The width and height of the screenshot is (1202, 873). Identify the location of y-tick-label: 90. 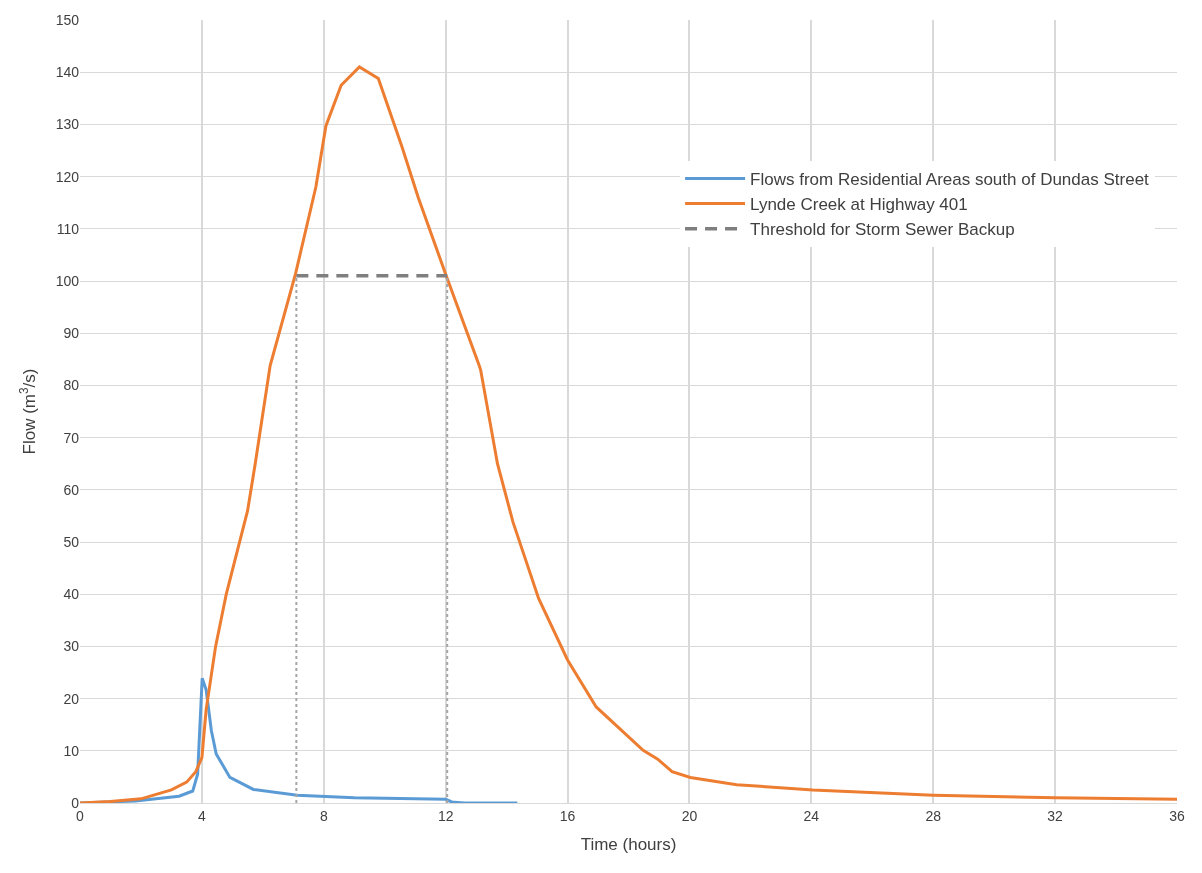
(71, 333).